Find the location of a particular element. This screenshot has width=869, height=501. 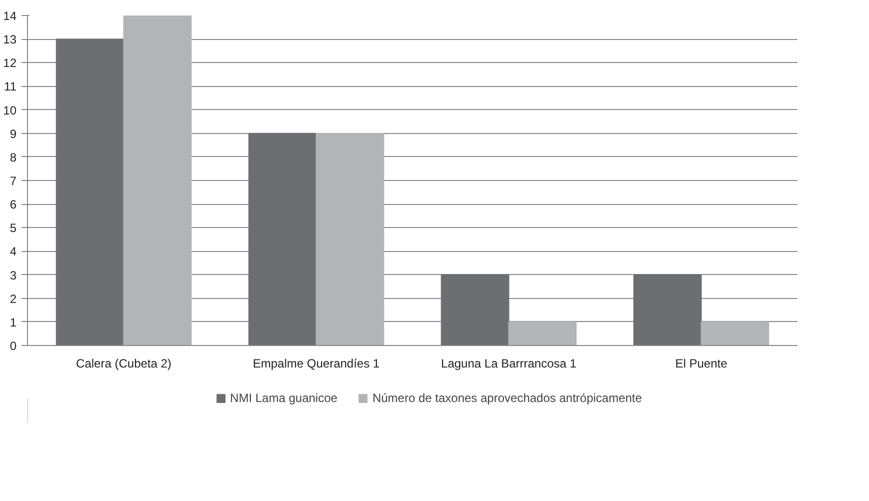

y-tick-label: 12 is located at coordinates (10, 63).